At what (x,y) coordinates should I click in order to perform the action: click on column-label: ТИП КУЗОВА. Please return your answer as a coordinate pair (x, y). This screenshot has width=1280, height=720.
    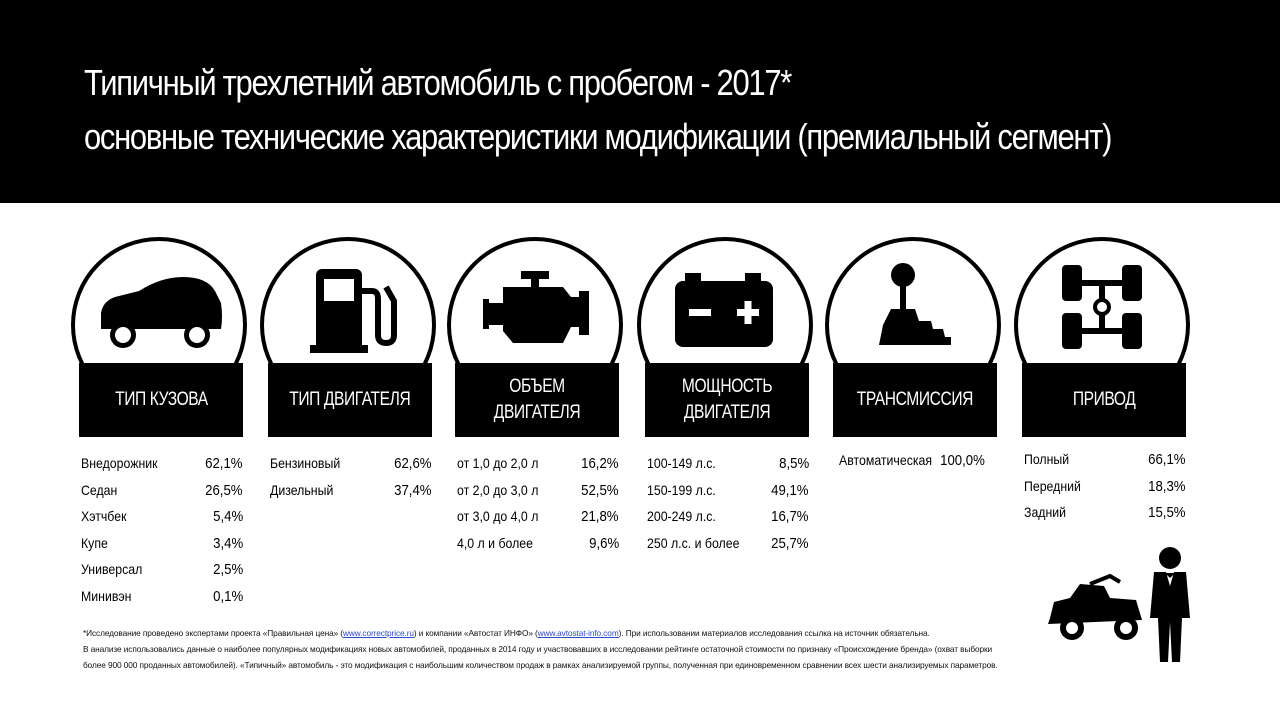
    Looking at the image, I should click on (161, 400).